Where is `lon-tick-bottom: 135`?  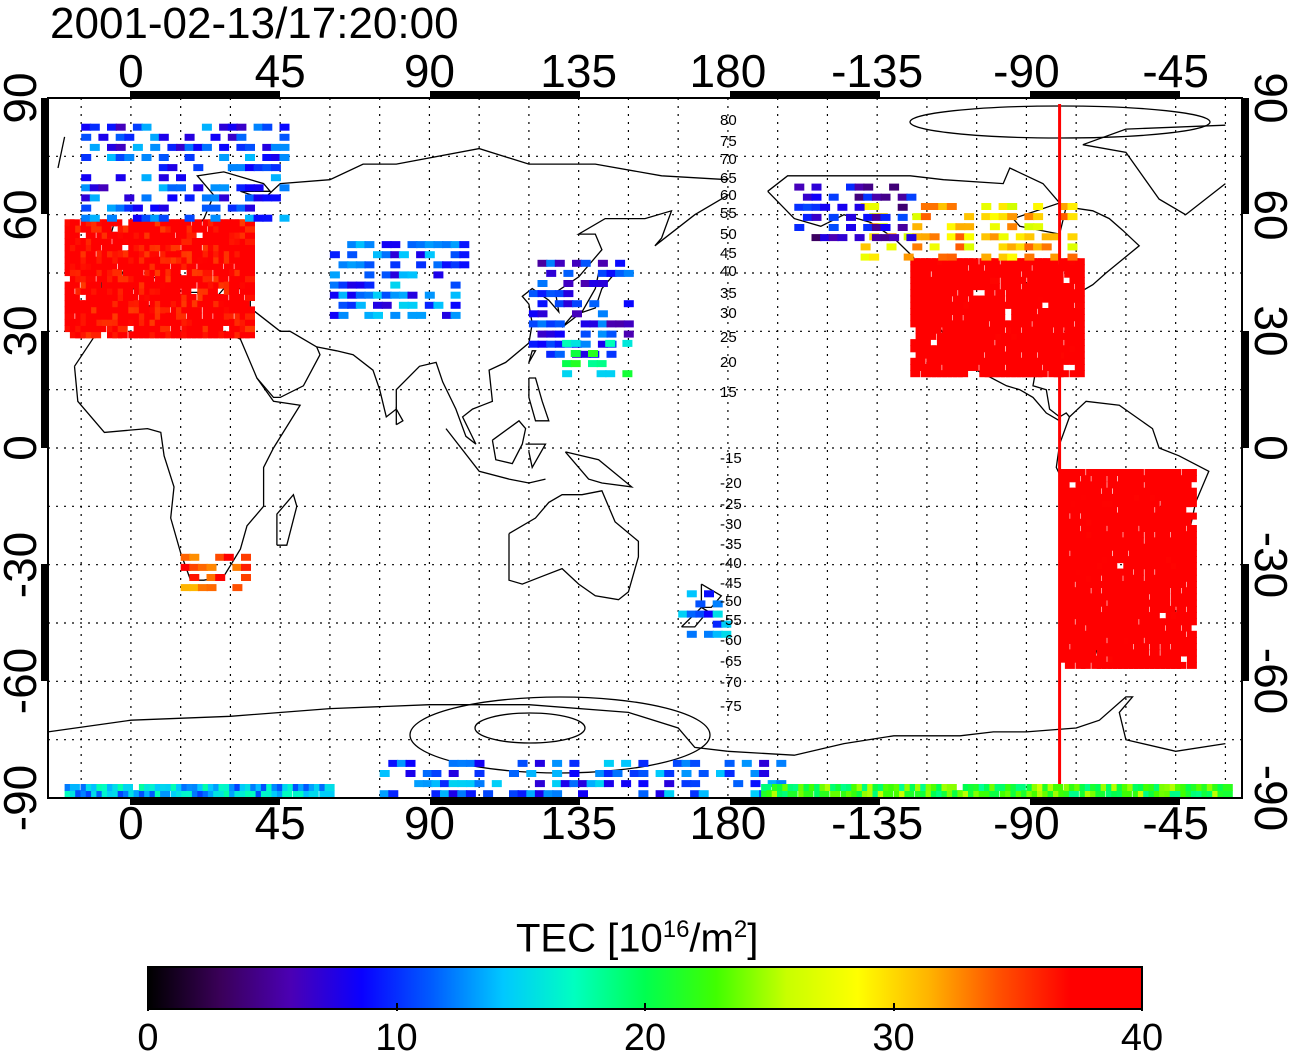
lon-tick-bottom: 135 is located at coordinates (579, 823).